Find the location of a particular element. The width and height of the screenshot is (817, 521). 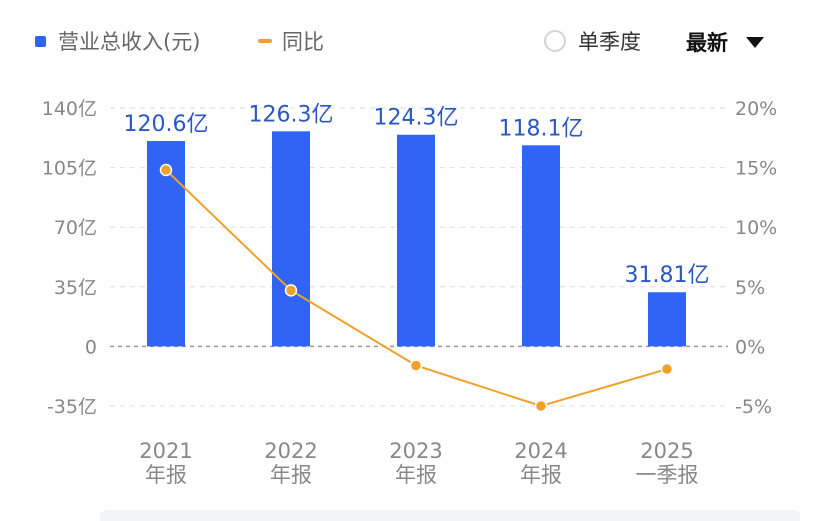

right-tick-label: -5% is located at coordinates (753, 407).